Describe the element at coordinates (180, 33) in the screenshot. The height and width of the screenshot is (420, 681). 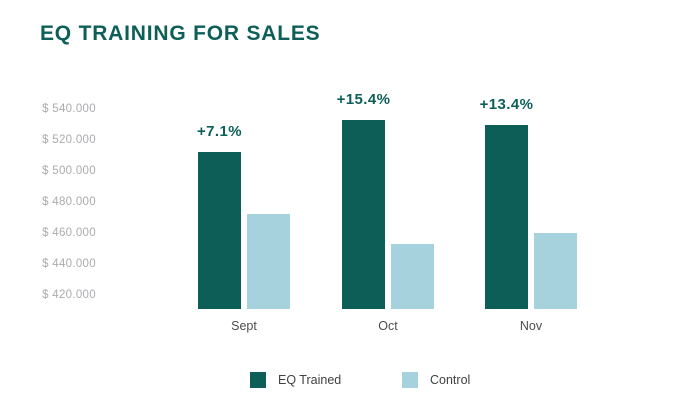
I see `chart-title: EQ TRAINING FOR SALES` at that location.